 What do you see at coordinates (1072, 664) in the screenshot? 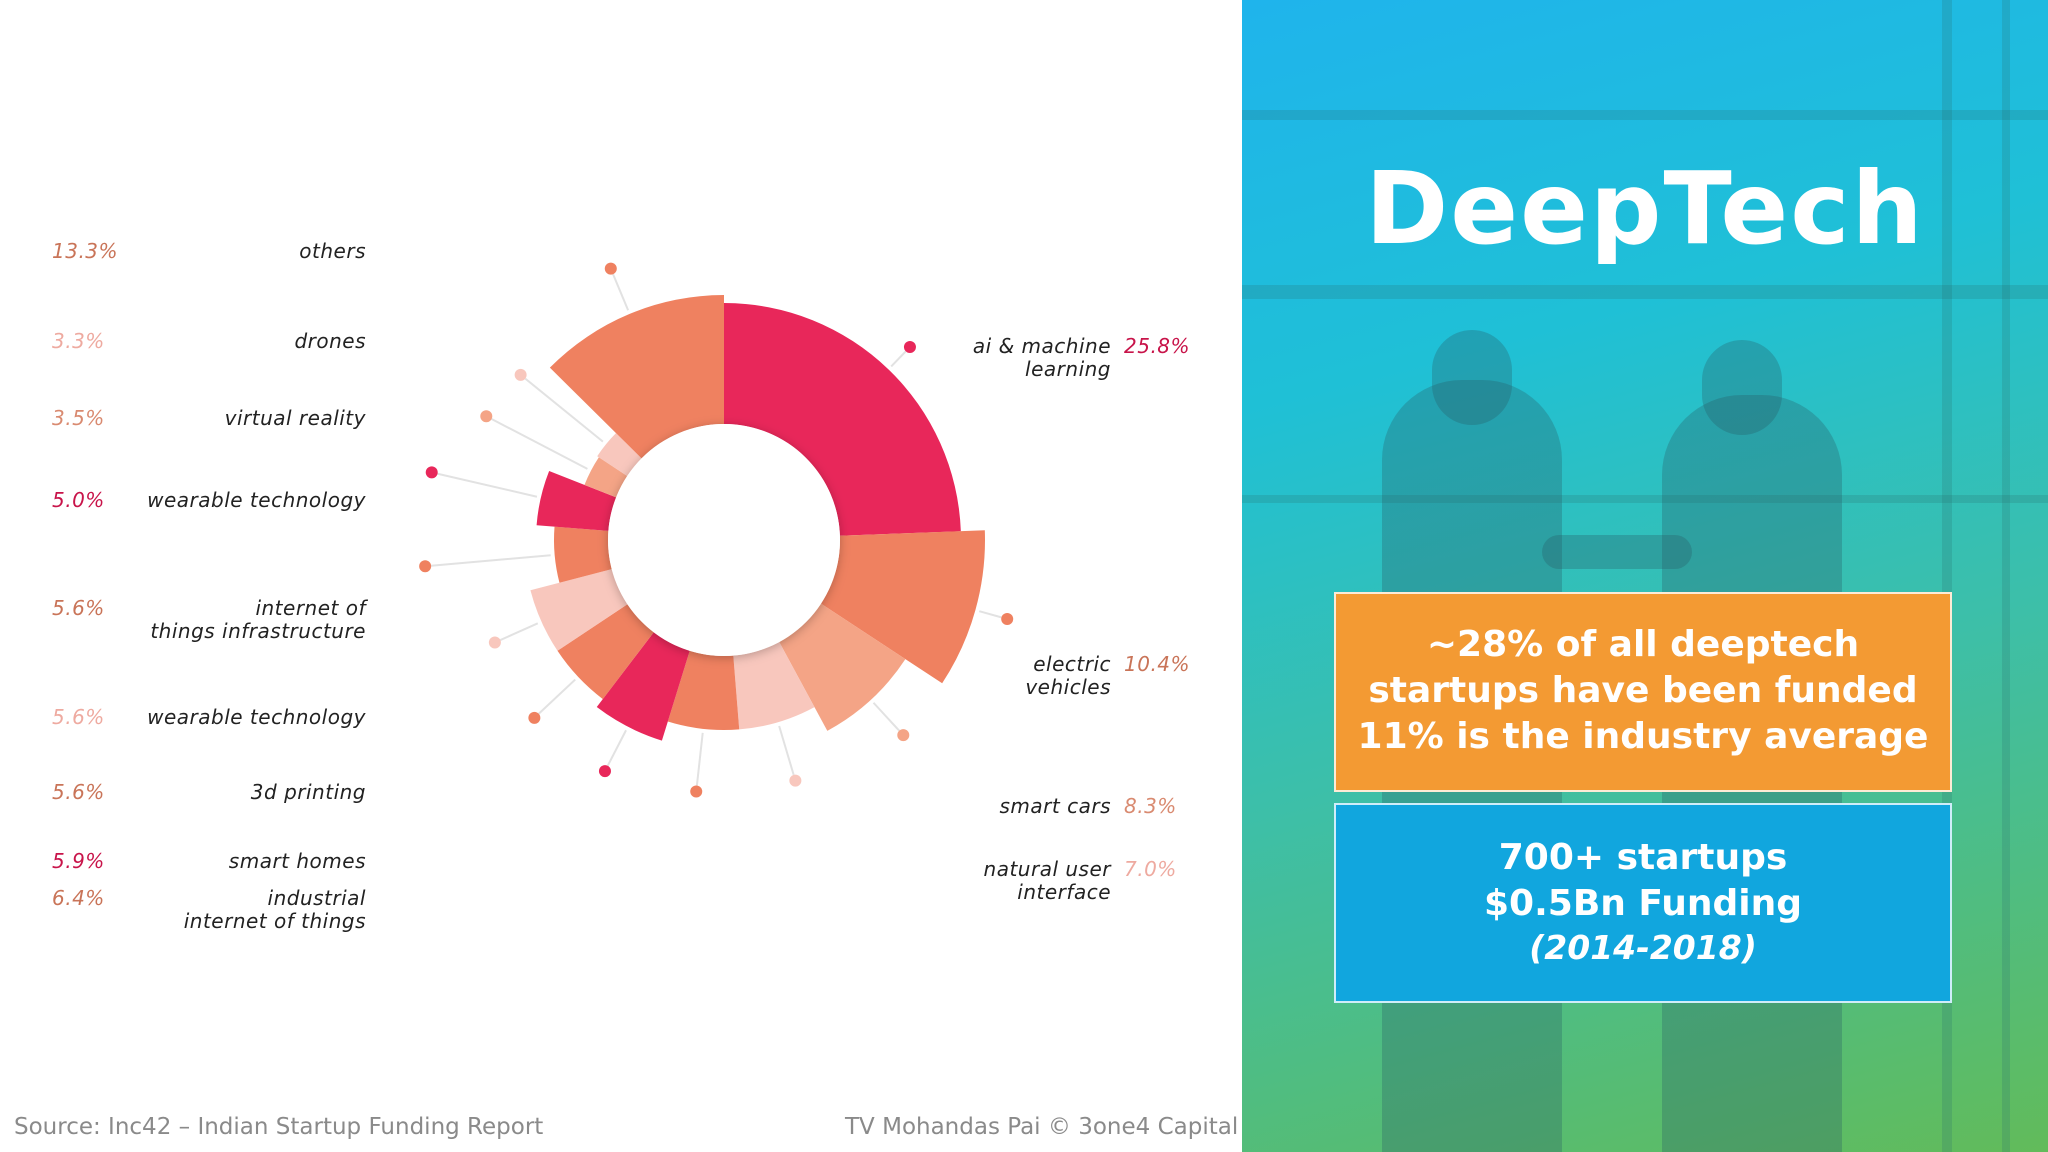
I see `label-line: electric` at bounding box center [1072, 664].